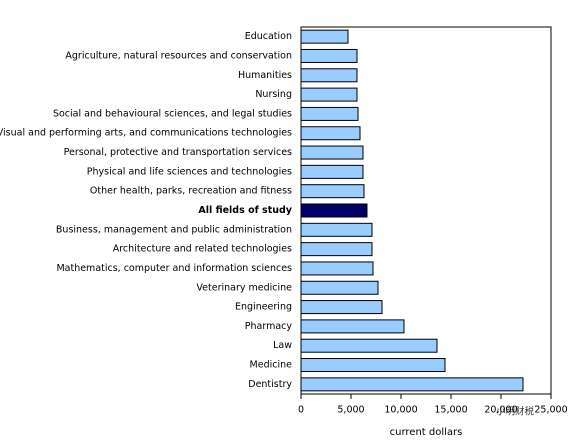 The image size is (580, 440). What do you see at coordinates (269, 326) in the screenshot?
I see `y-tick-label: Pharmacy` at bounding box center [269, 326].